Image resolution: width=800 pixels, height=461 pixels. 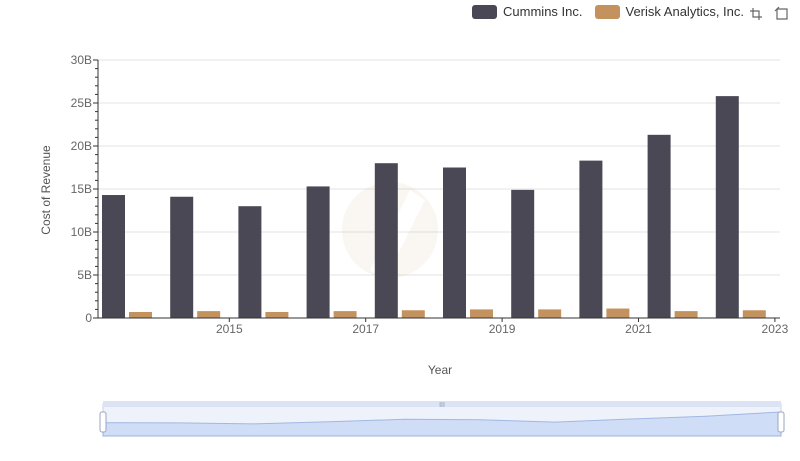 I want to click on zoom-move-bar, so click(x=442, y=404).